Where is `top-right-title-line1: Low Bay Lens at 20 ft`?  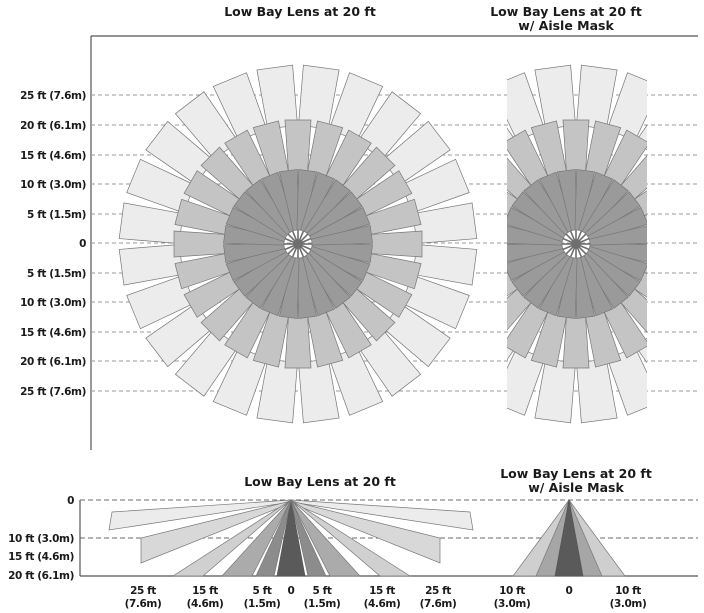
top-right-title-line1: Low Bay Lens at 20 ft is located at coordinates (566, 11).